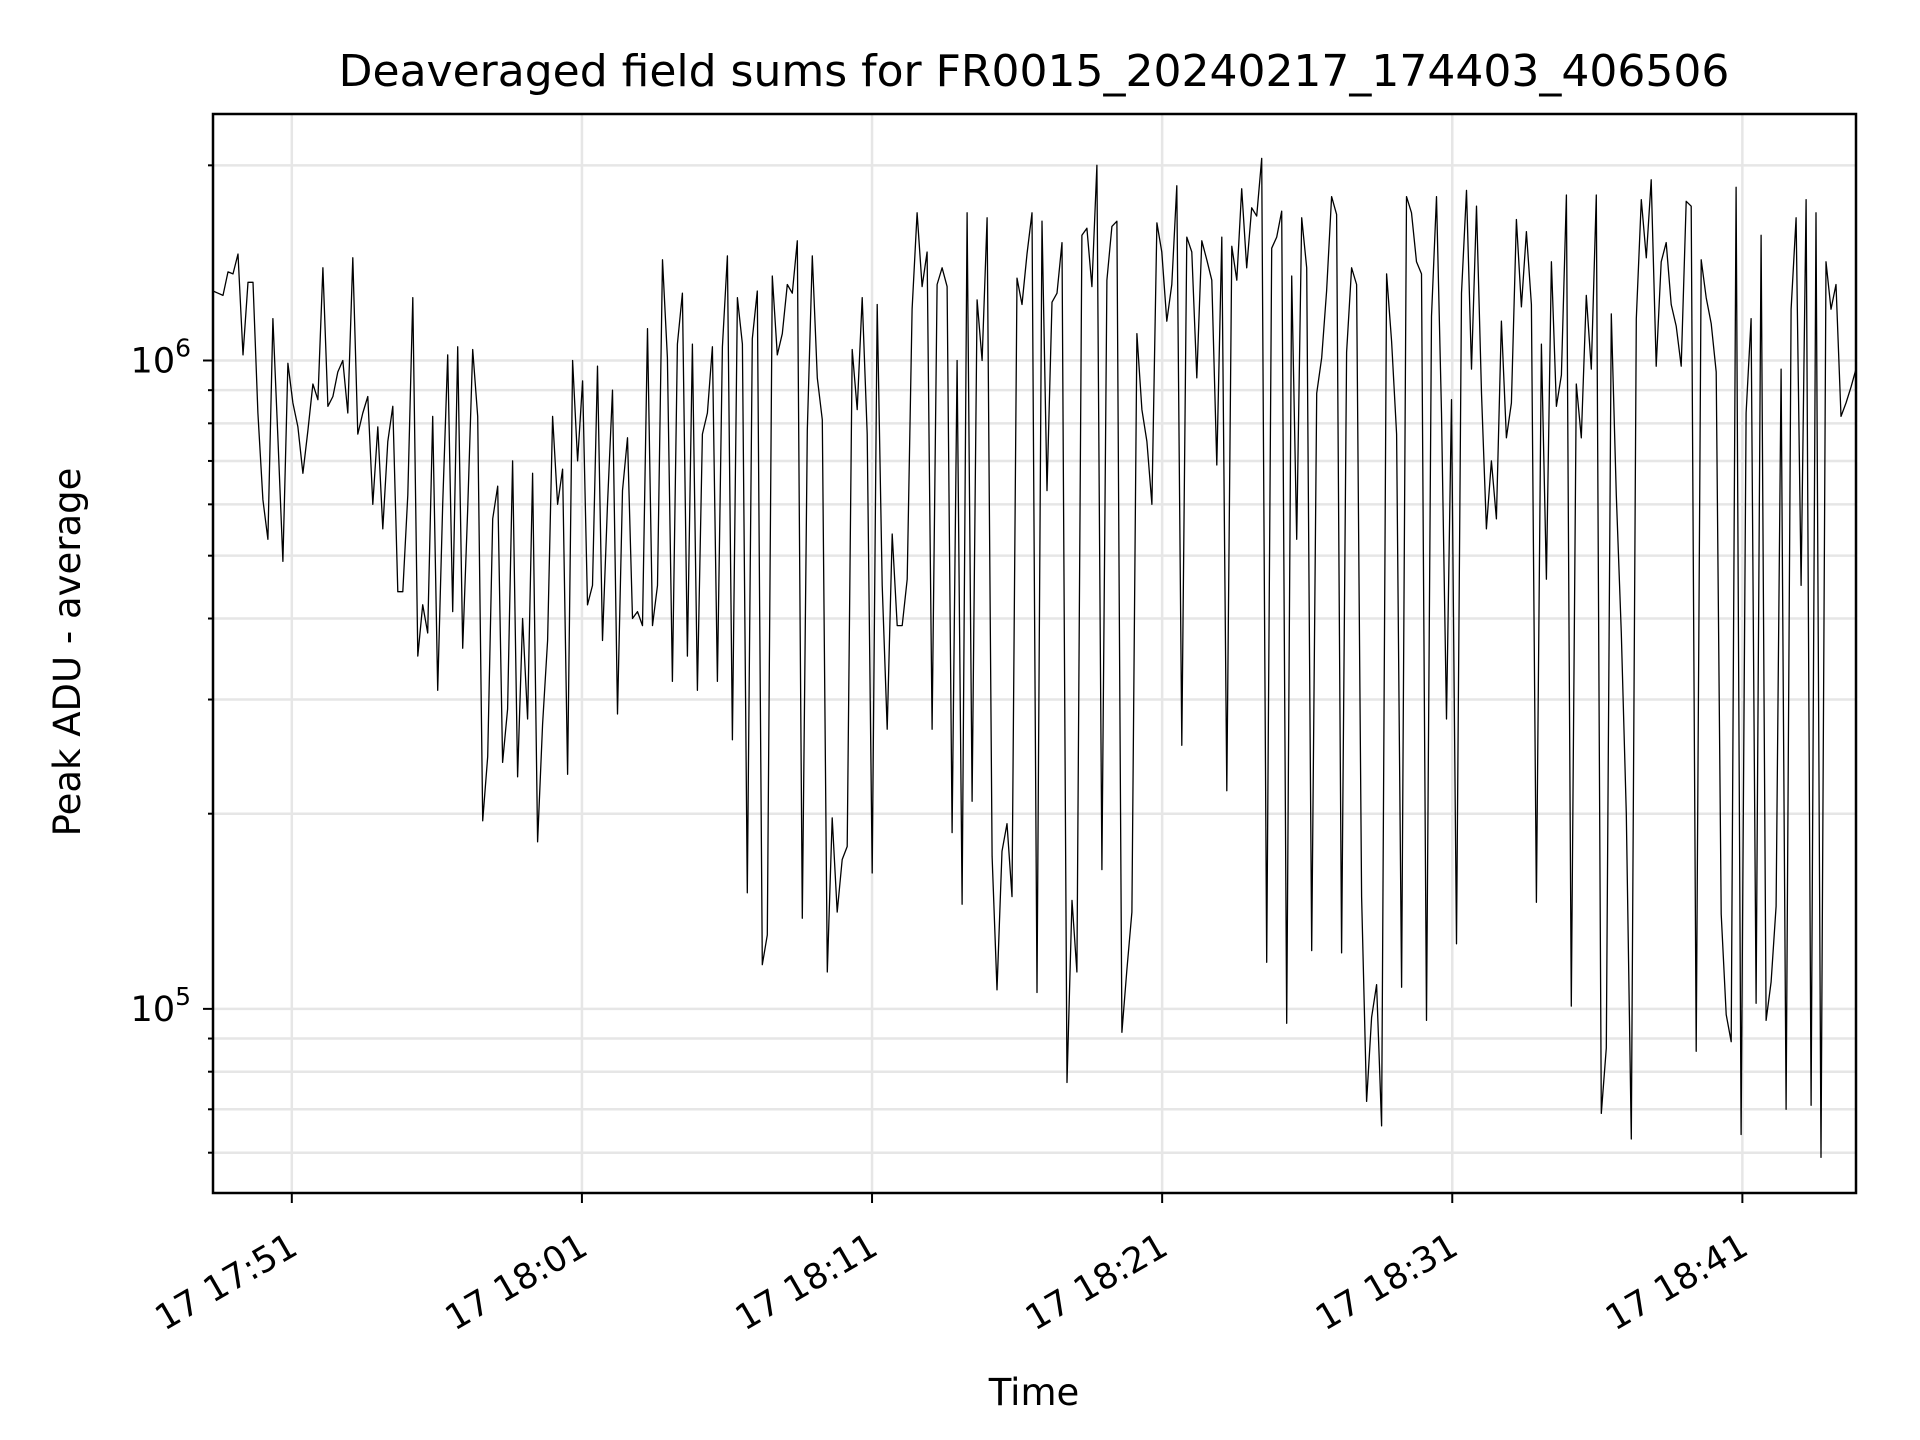 This screenshot has width=1920, height=1440. I want to click on y-tick-label: 10⁶, so click(161, 358).